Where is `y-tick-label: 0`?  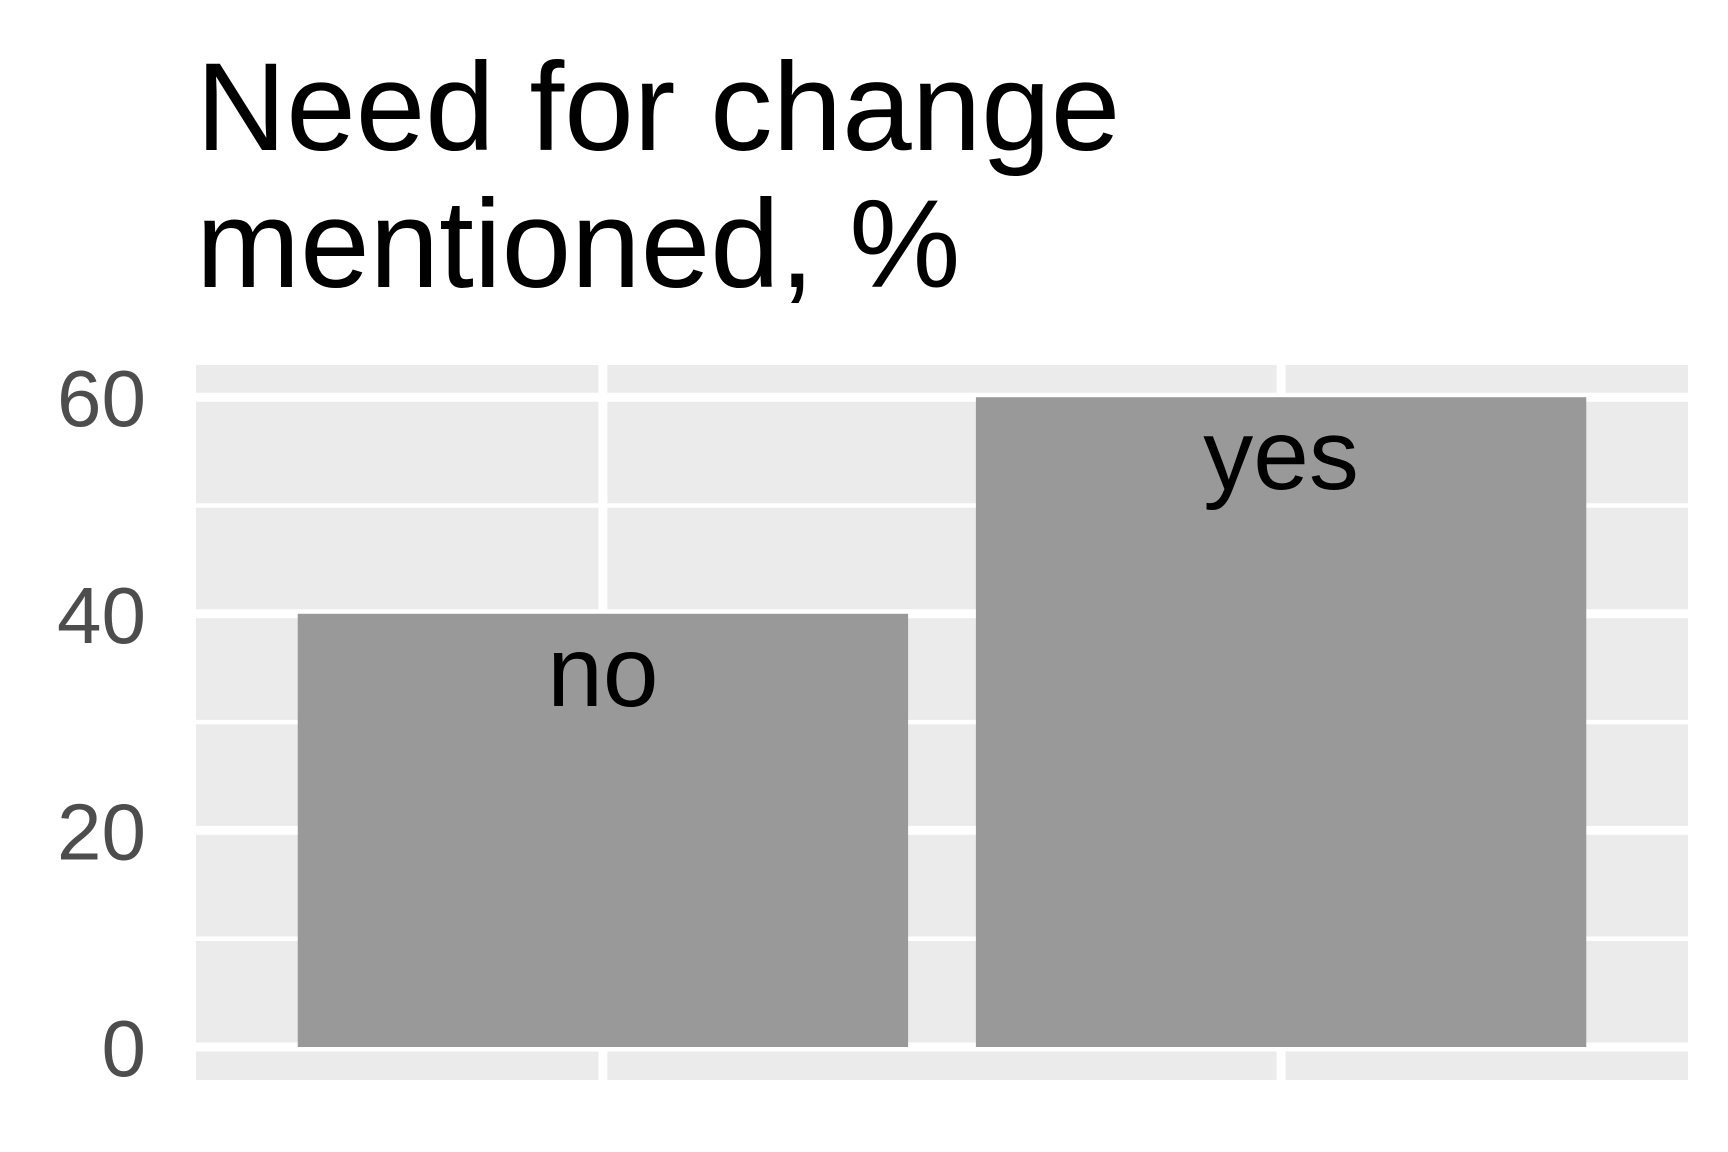 y-tick-label: 0 is located at coordinates (124, 1048).